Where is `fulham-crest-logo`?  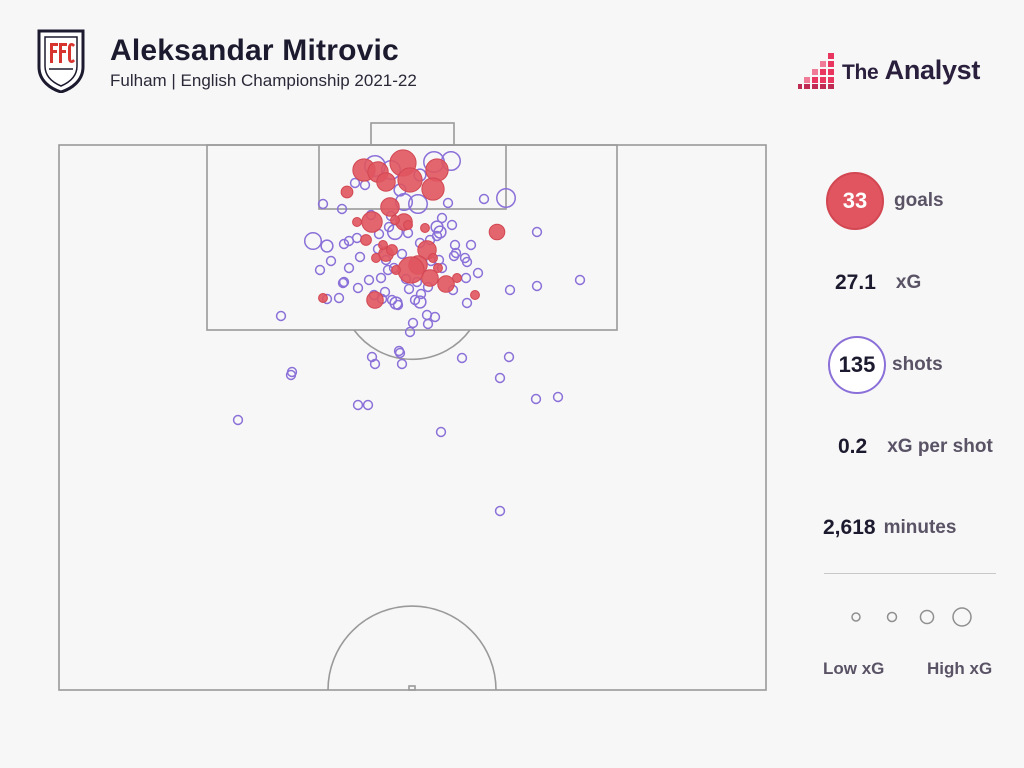 fulham-crest-logo is located at coordinates (61, 61).